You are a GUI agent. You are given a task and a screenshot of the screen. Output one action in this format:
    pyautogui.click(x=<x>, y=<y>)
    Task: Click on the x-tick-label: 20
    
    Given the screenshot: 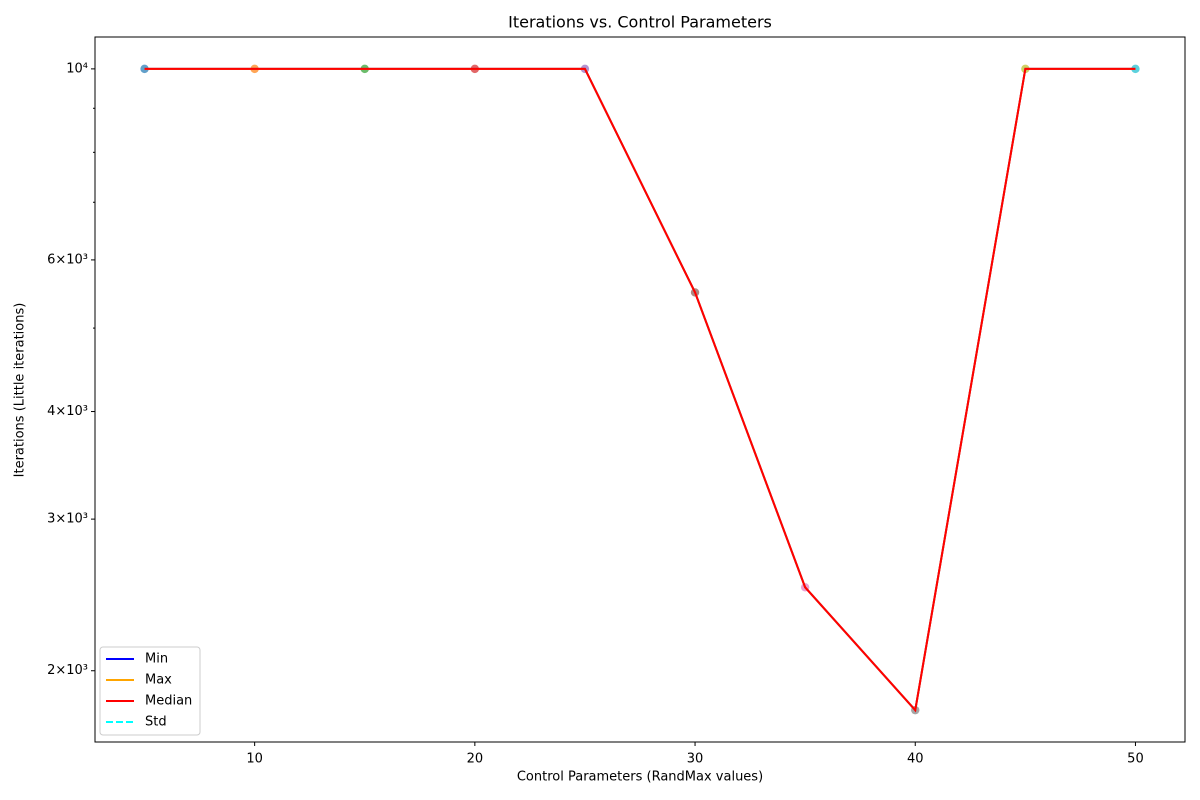 What is the action you would take?
    pyautogui.click(x=475, y=759)
    